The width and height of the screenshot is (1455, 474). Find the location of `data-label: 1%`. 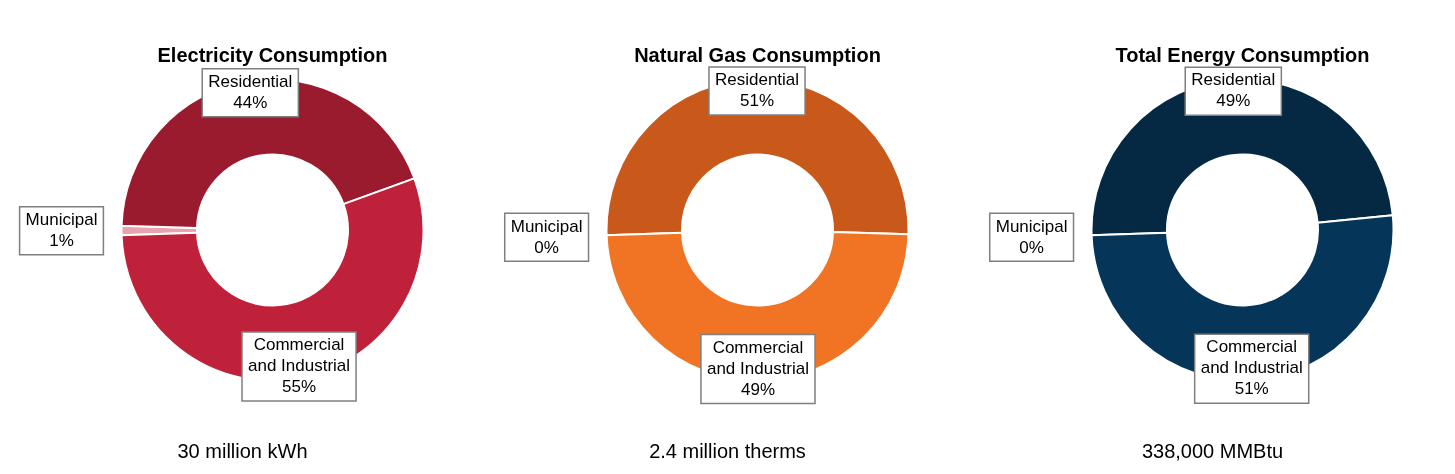

data-label: 1% is located at coordinates (61, 240).